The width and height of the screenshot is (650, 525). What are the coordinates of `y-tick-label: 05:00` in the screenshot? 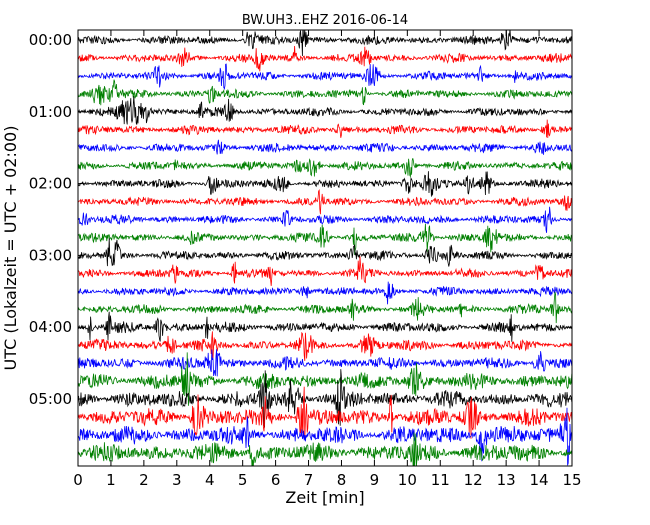 It's located at (50, 399).